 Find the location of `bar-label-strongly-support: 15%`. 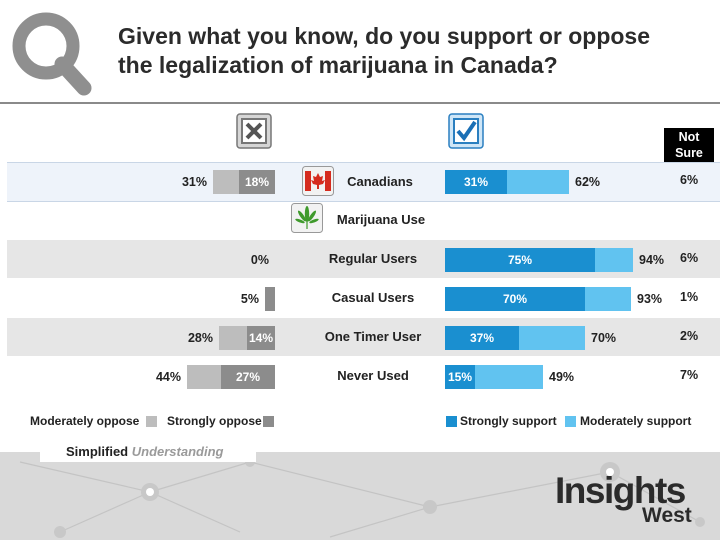

bar-label-strongly-support: 15% is located at coordinates (460, 377).